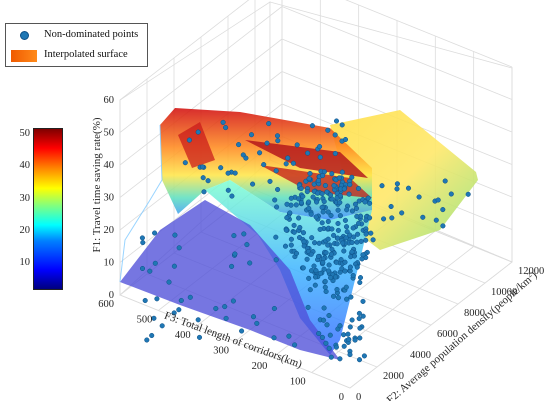 This screenshot has height=401, width=550. What do you see at coordinates (141, 203) in the screenshot?
I see `surface-edge-left` at bounding box center [141, 203].